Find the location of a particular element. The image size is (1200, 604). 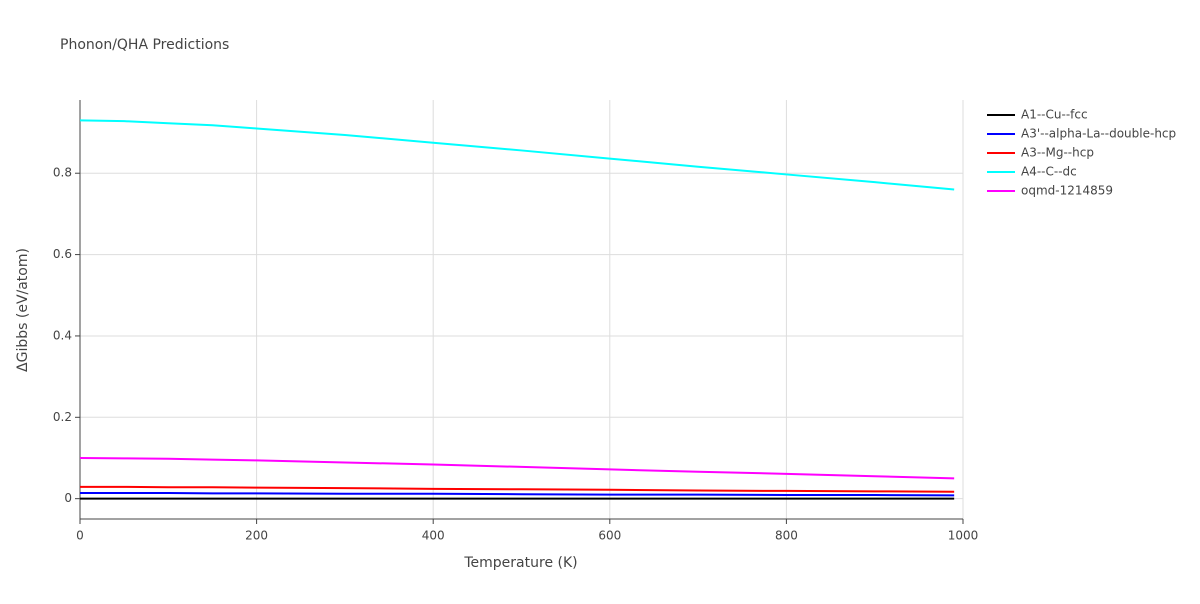

x-axis-label: Temperature (K) is located at coordinates (520, 563).